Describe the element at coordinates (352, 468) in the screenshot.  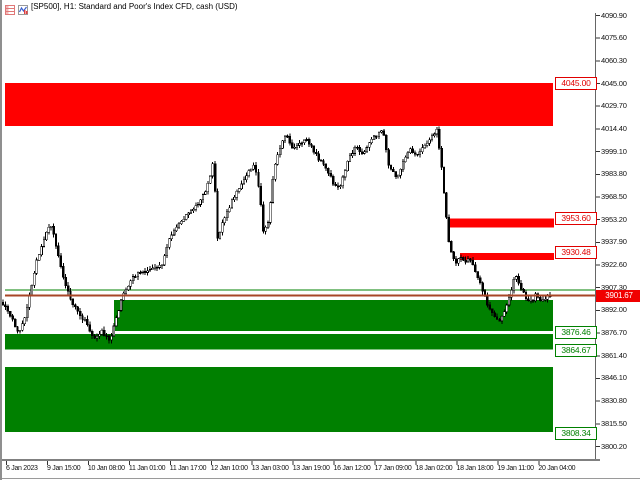
I see `time-tick-label: 16 Jan 12:00` at that location.